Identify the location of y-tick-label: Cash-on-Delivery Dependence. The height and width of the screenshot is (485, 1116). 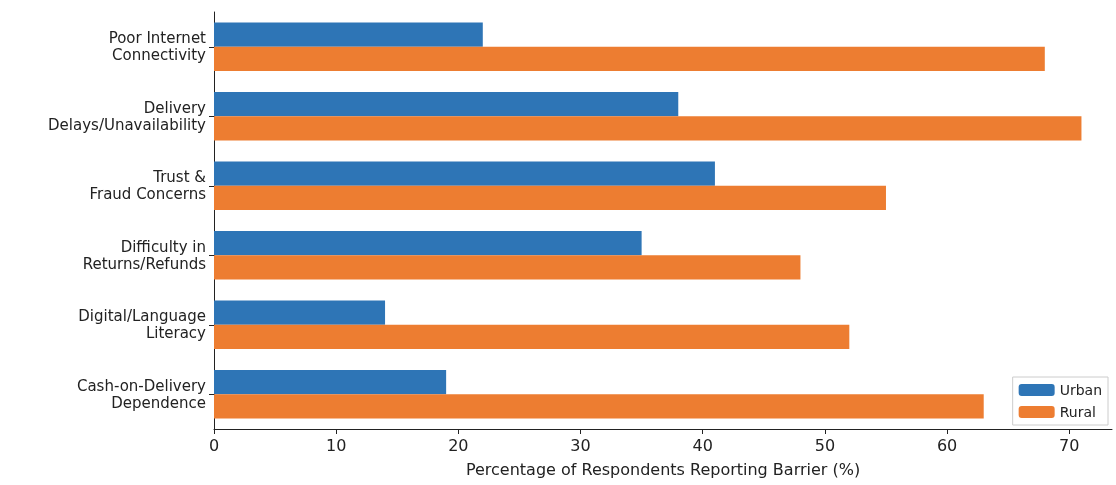
(141, 394).